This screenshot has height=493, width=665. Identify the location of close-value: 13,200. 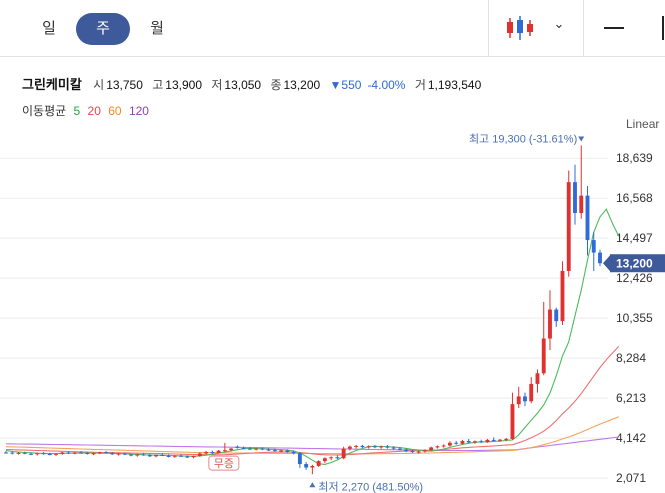
(302, 85).